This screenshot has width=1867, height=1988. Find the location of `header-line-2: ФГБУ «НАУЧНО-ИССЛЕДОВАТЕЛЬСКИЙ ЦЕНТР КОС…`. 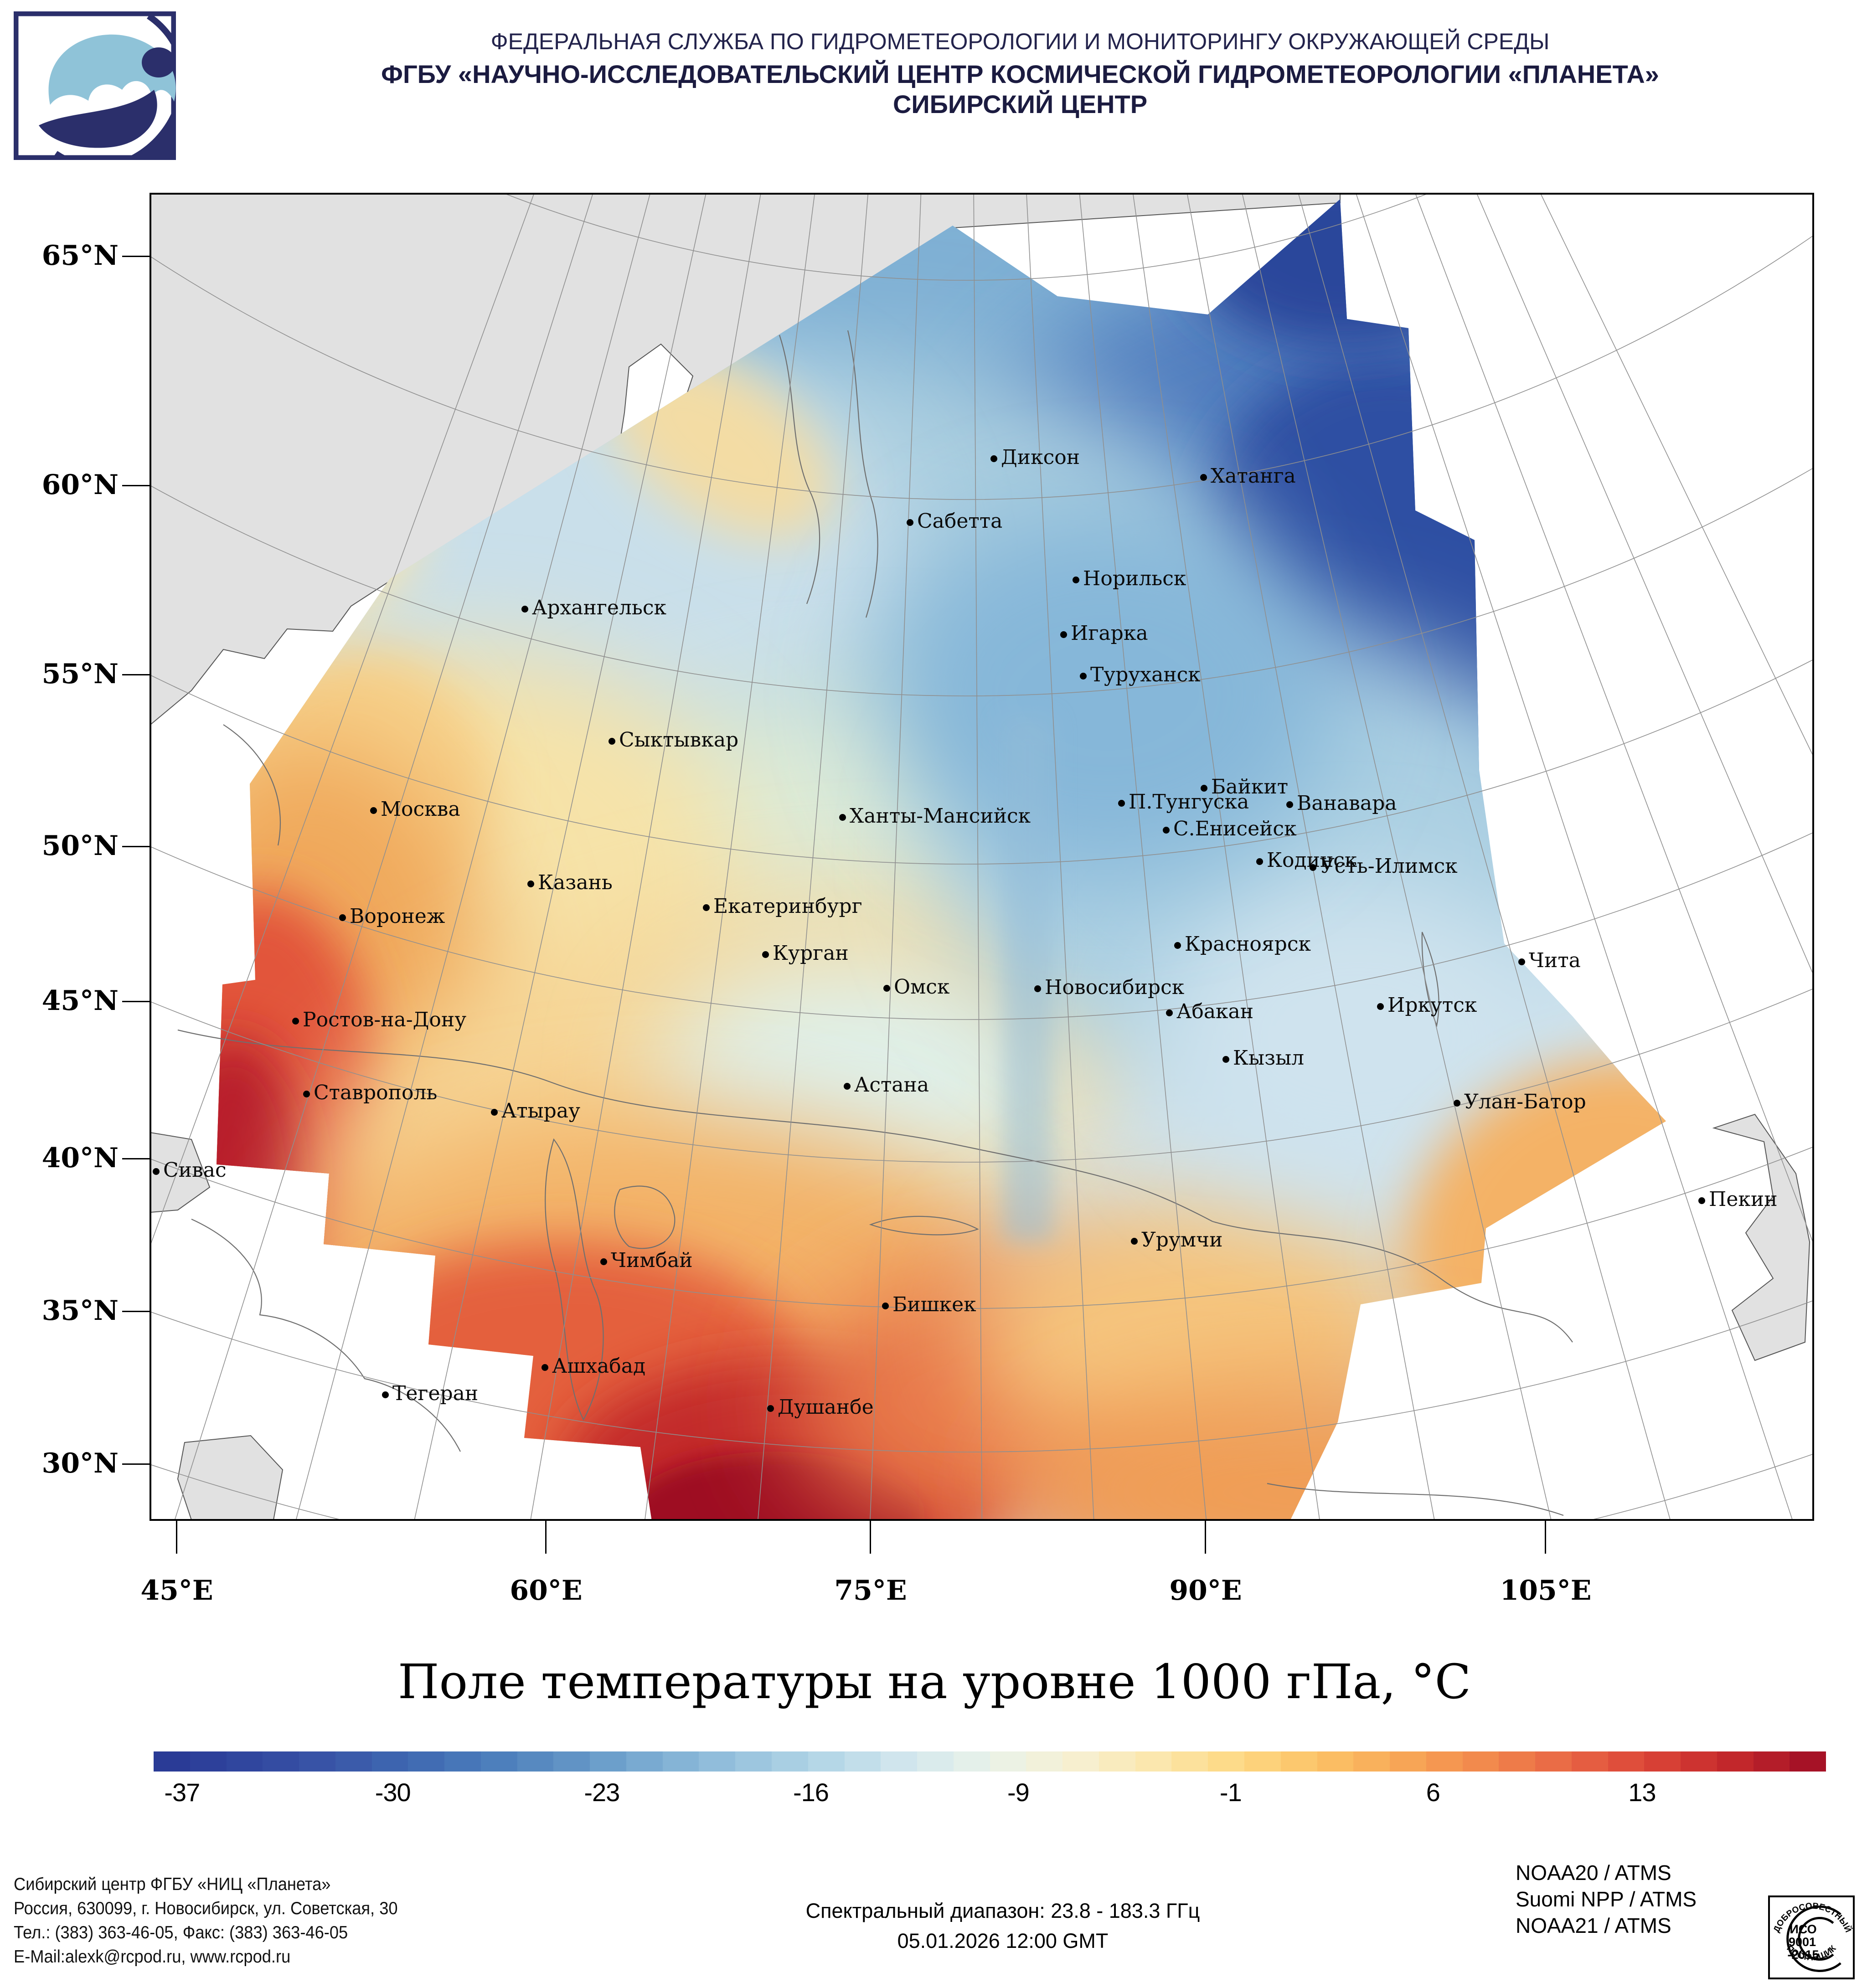

header-line-2: ФГБУ «НАУЧНО-ИССЛЕДОВАТЕЛЬСКИЙ ЦЕНТР КОС… is located at coordinates (1020, 74).